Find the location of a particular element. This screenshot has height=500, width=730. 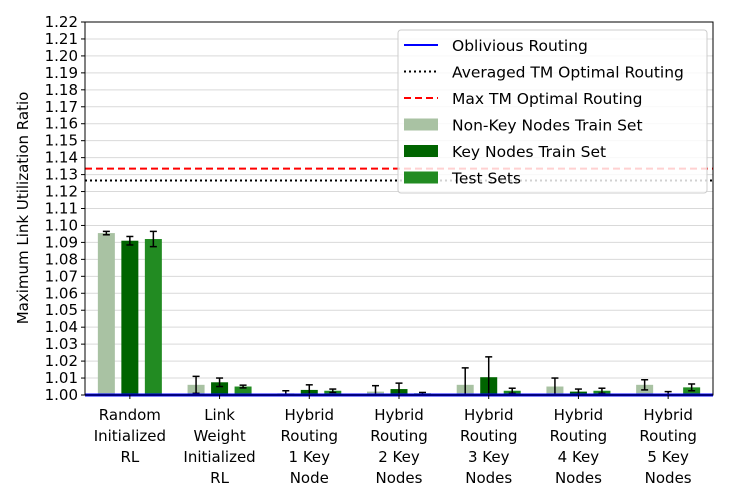

x-tick-label: 2 Key is located at coordinates (399, 457).